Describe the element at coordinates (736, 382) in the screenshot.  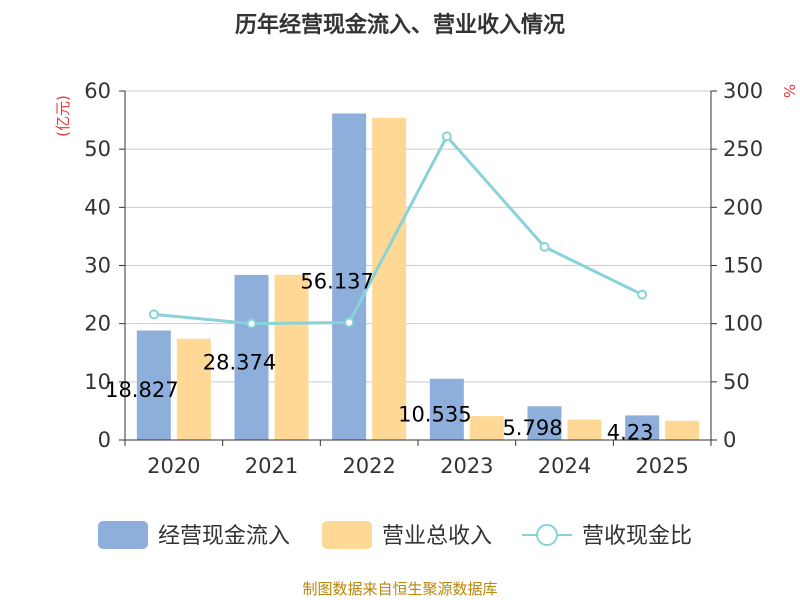
I see `right-tick-label: 50` at that location.